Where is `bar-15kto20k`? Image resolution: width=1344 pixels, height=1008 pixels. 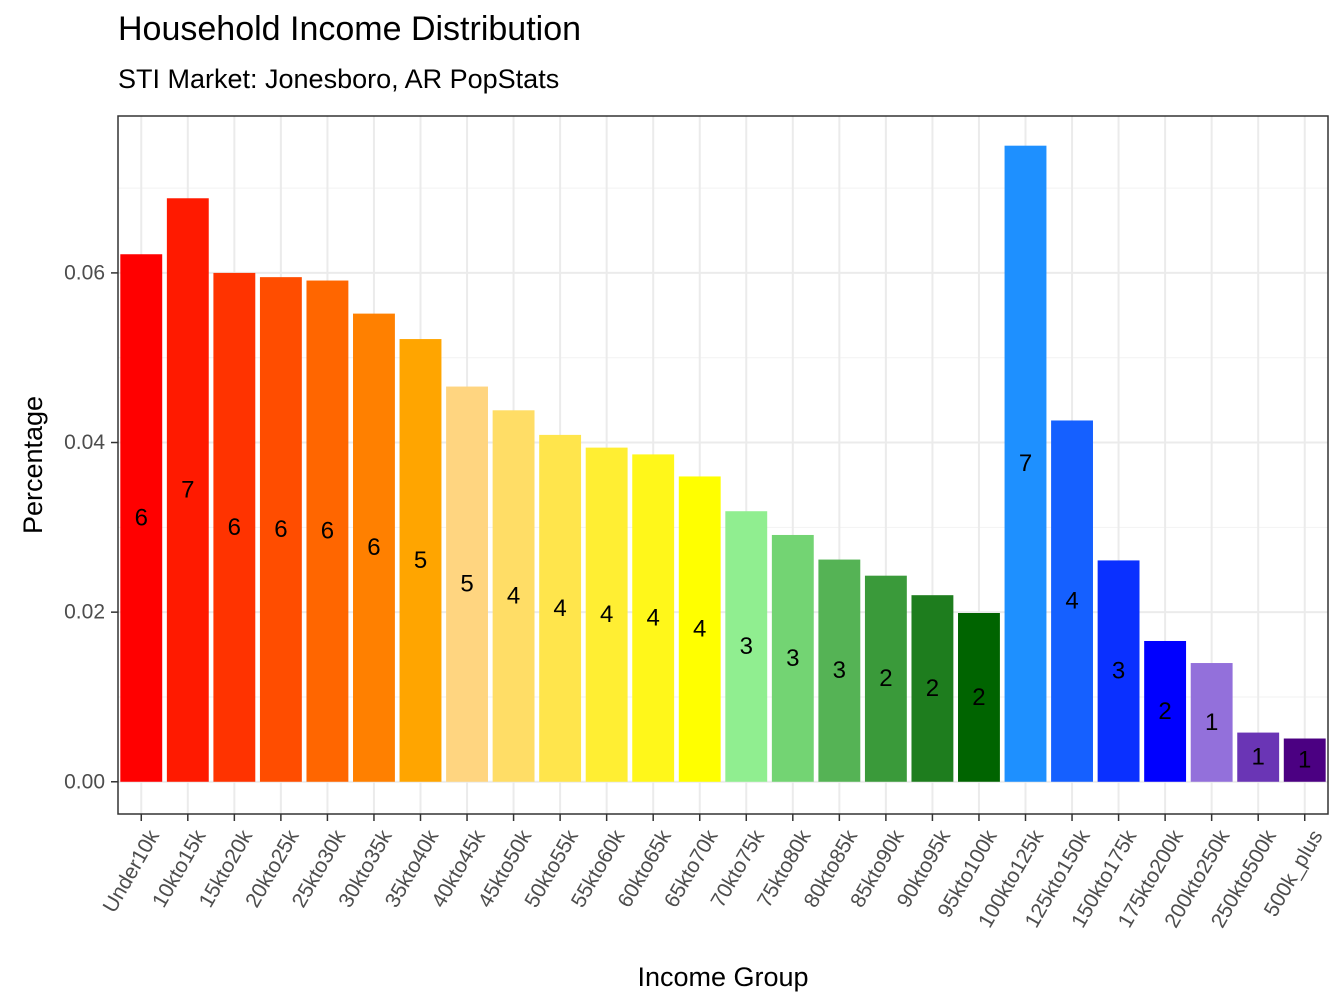
bar-15kto20k is located at coordinates (234, 527).